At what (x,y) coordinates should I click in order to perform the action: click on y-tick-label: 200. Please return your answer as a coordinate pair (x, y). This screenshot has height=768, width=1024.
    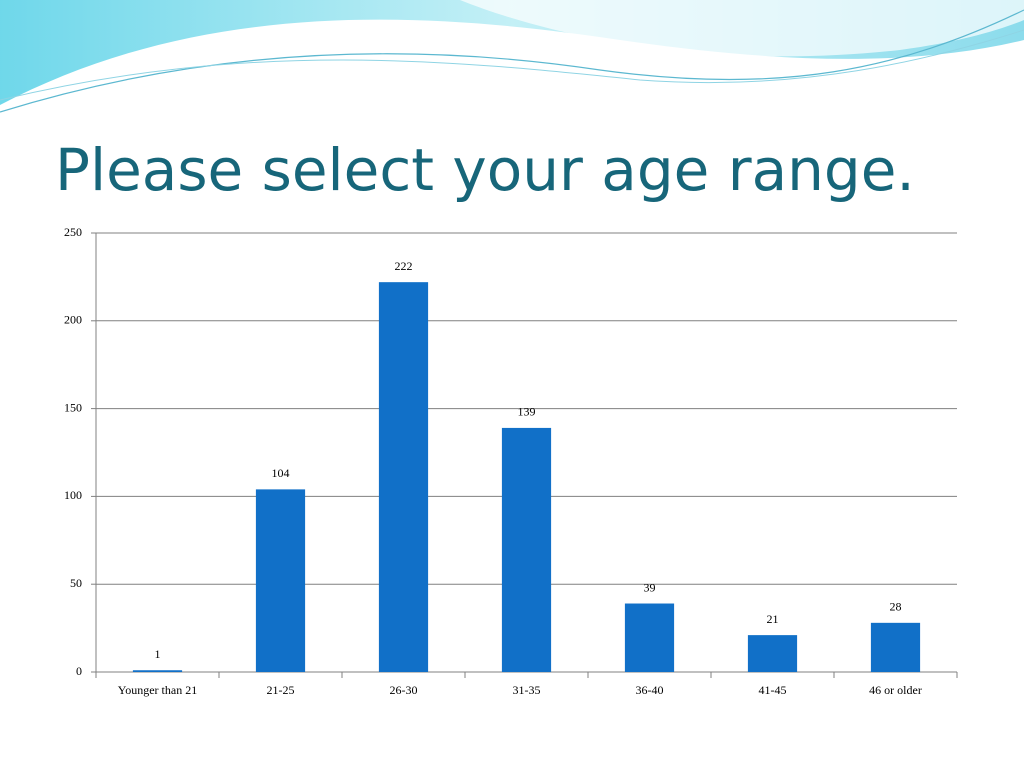
    Looking at the image, I should click on (73, 320).